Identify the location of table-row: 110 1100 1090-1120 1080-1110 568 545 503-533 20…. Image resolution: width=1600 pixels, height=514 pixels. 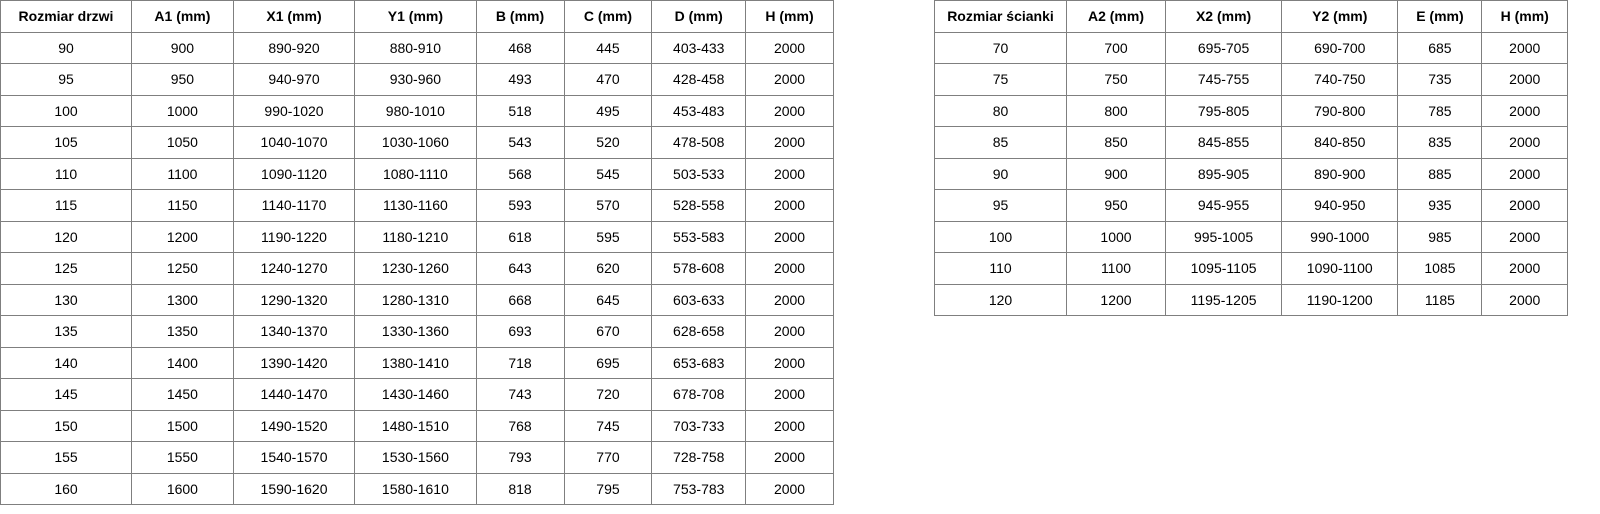
(417, 173).